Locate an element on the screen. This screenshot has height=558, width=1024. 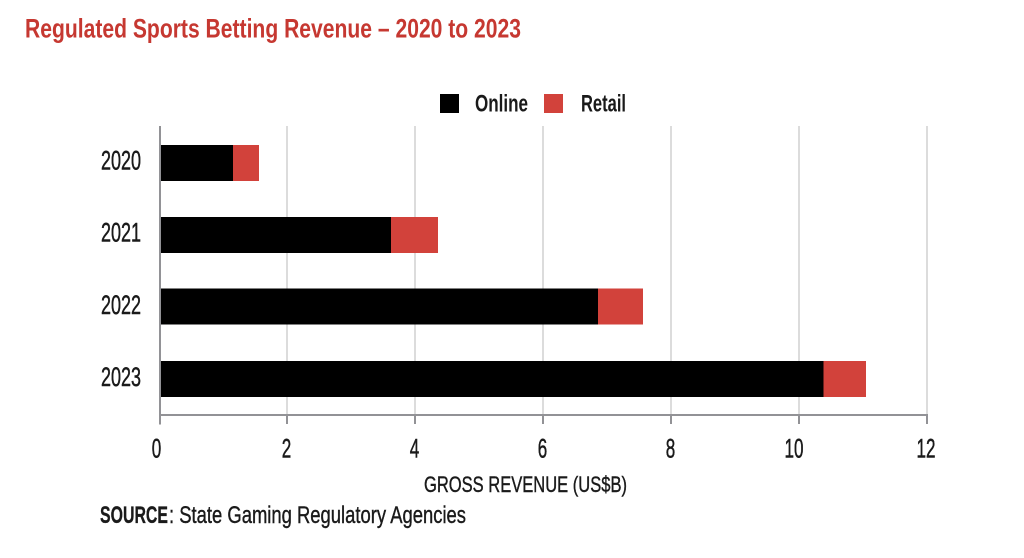
svg-text: SOURCE is located at coordinates (134, 515).